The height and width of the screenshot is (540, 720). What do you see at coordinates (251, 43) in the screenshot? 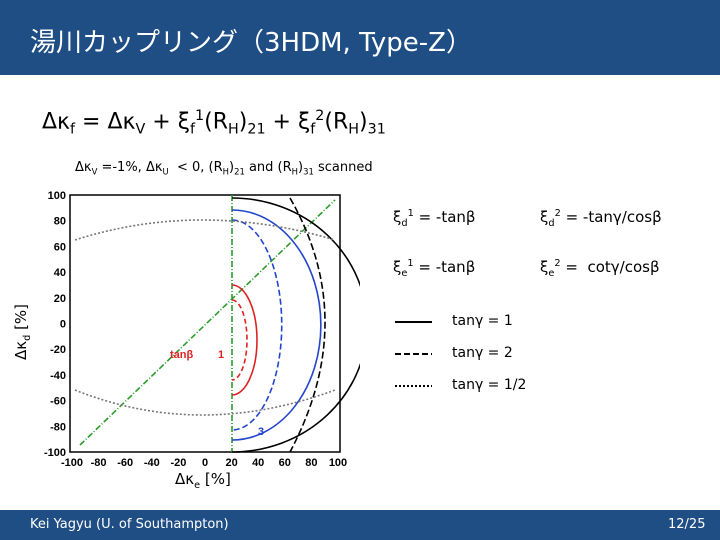
I see `title: 湯川カップリング（3HDM, Type-Z）` at bounding box center [251, 43].